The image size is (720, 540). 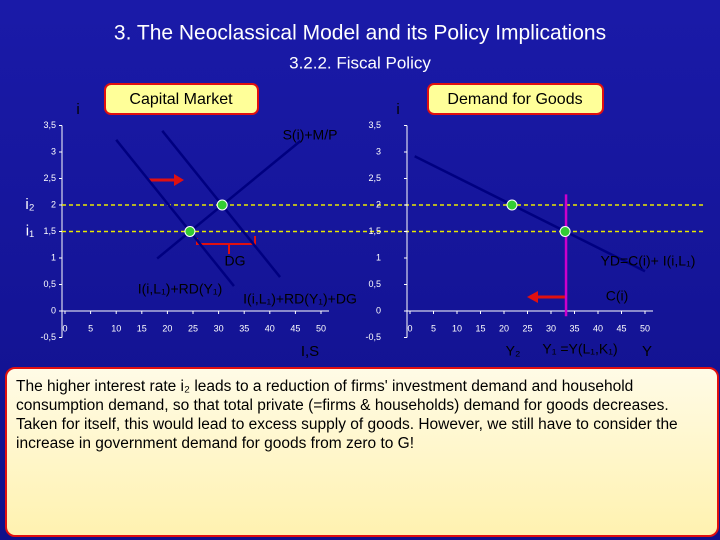 I want to click on chart-title: Capital Market, so click(x=181, y=99).